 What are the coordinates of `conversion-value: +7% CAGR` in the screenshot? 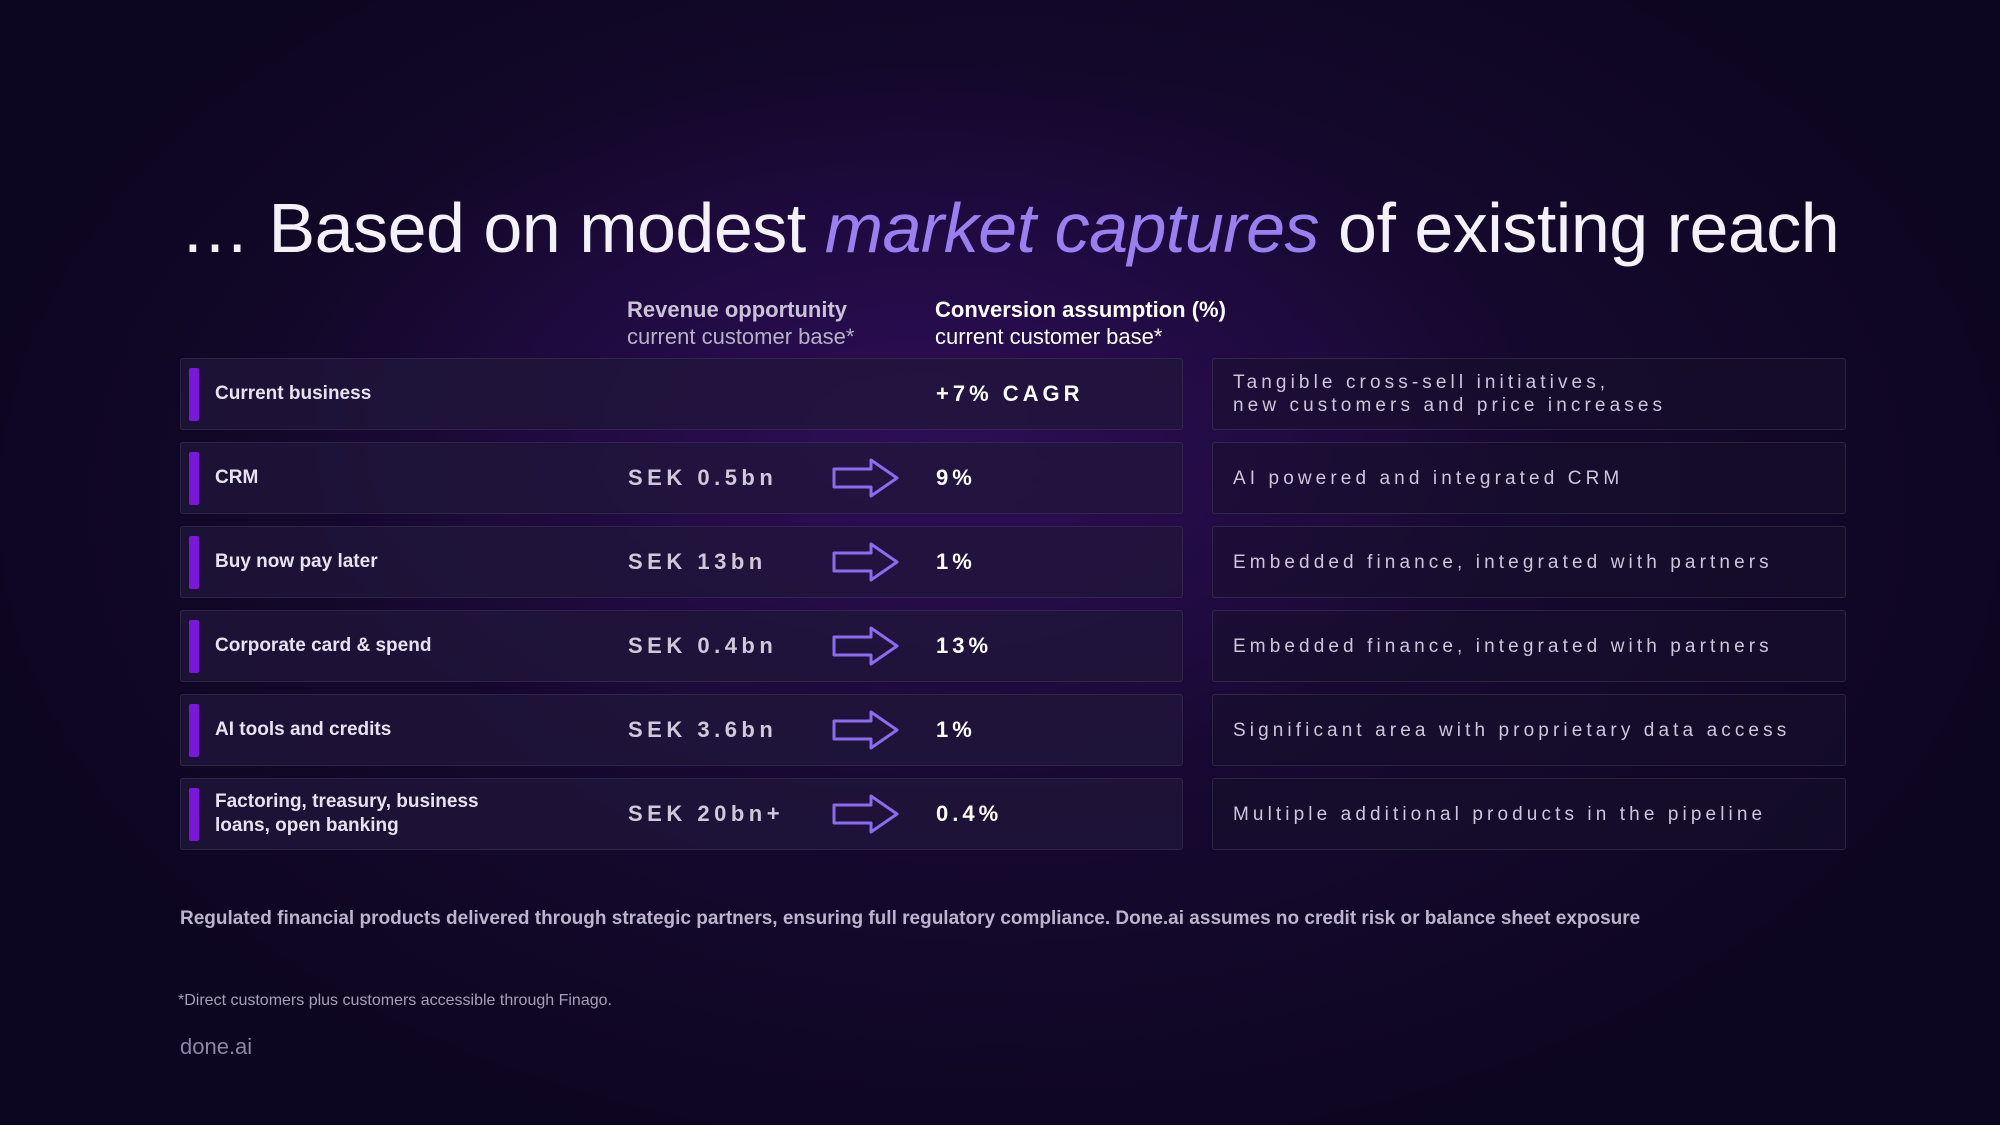 It's located at (1010, 393).